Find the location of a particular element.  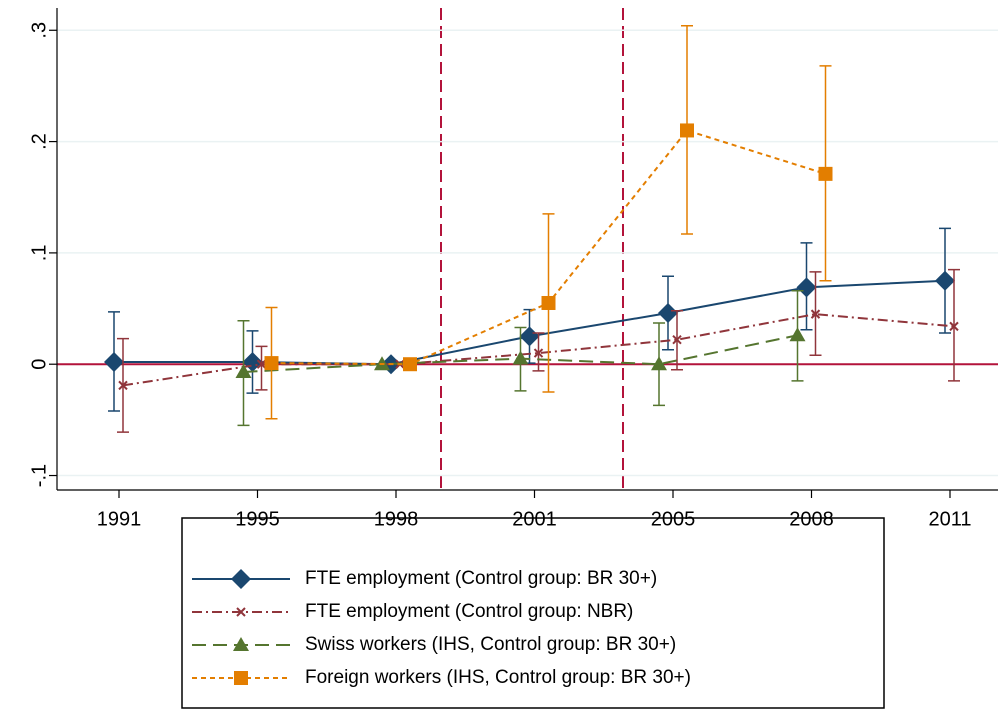

y-tick-label: .1 is located at coordinates (39, 253).